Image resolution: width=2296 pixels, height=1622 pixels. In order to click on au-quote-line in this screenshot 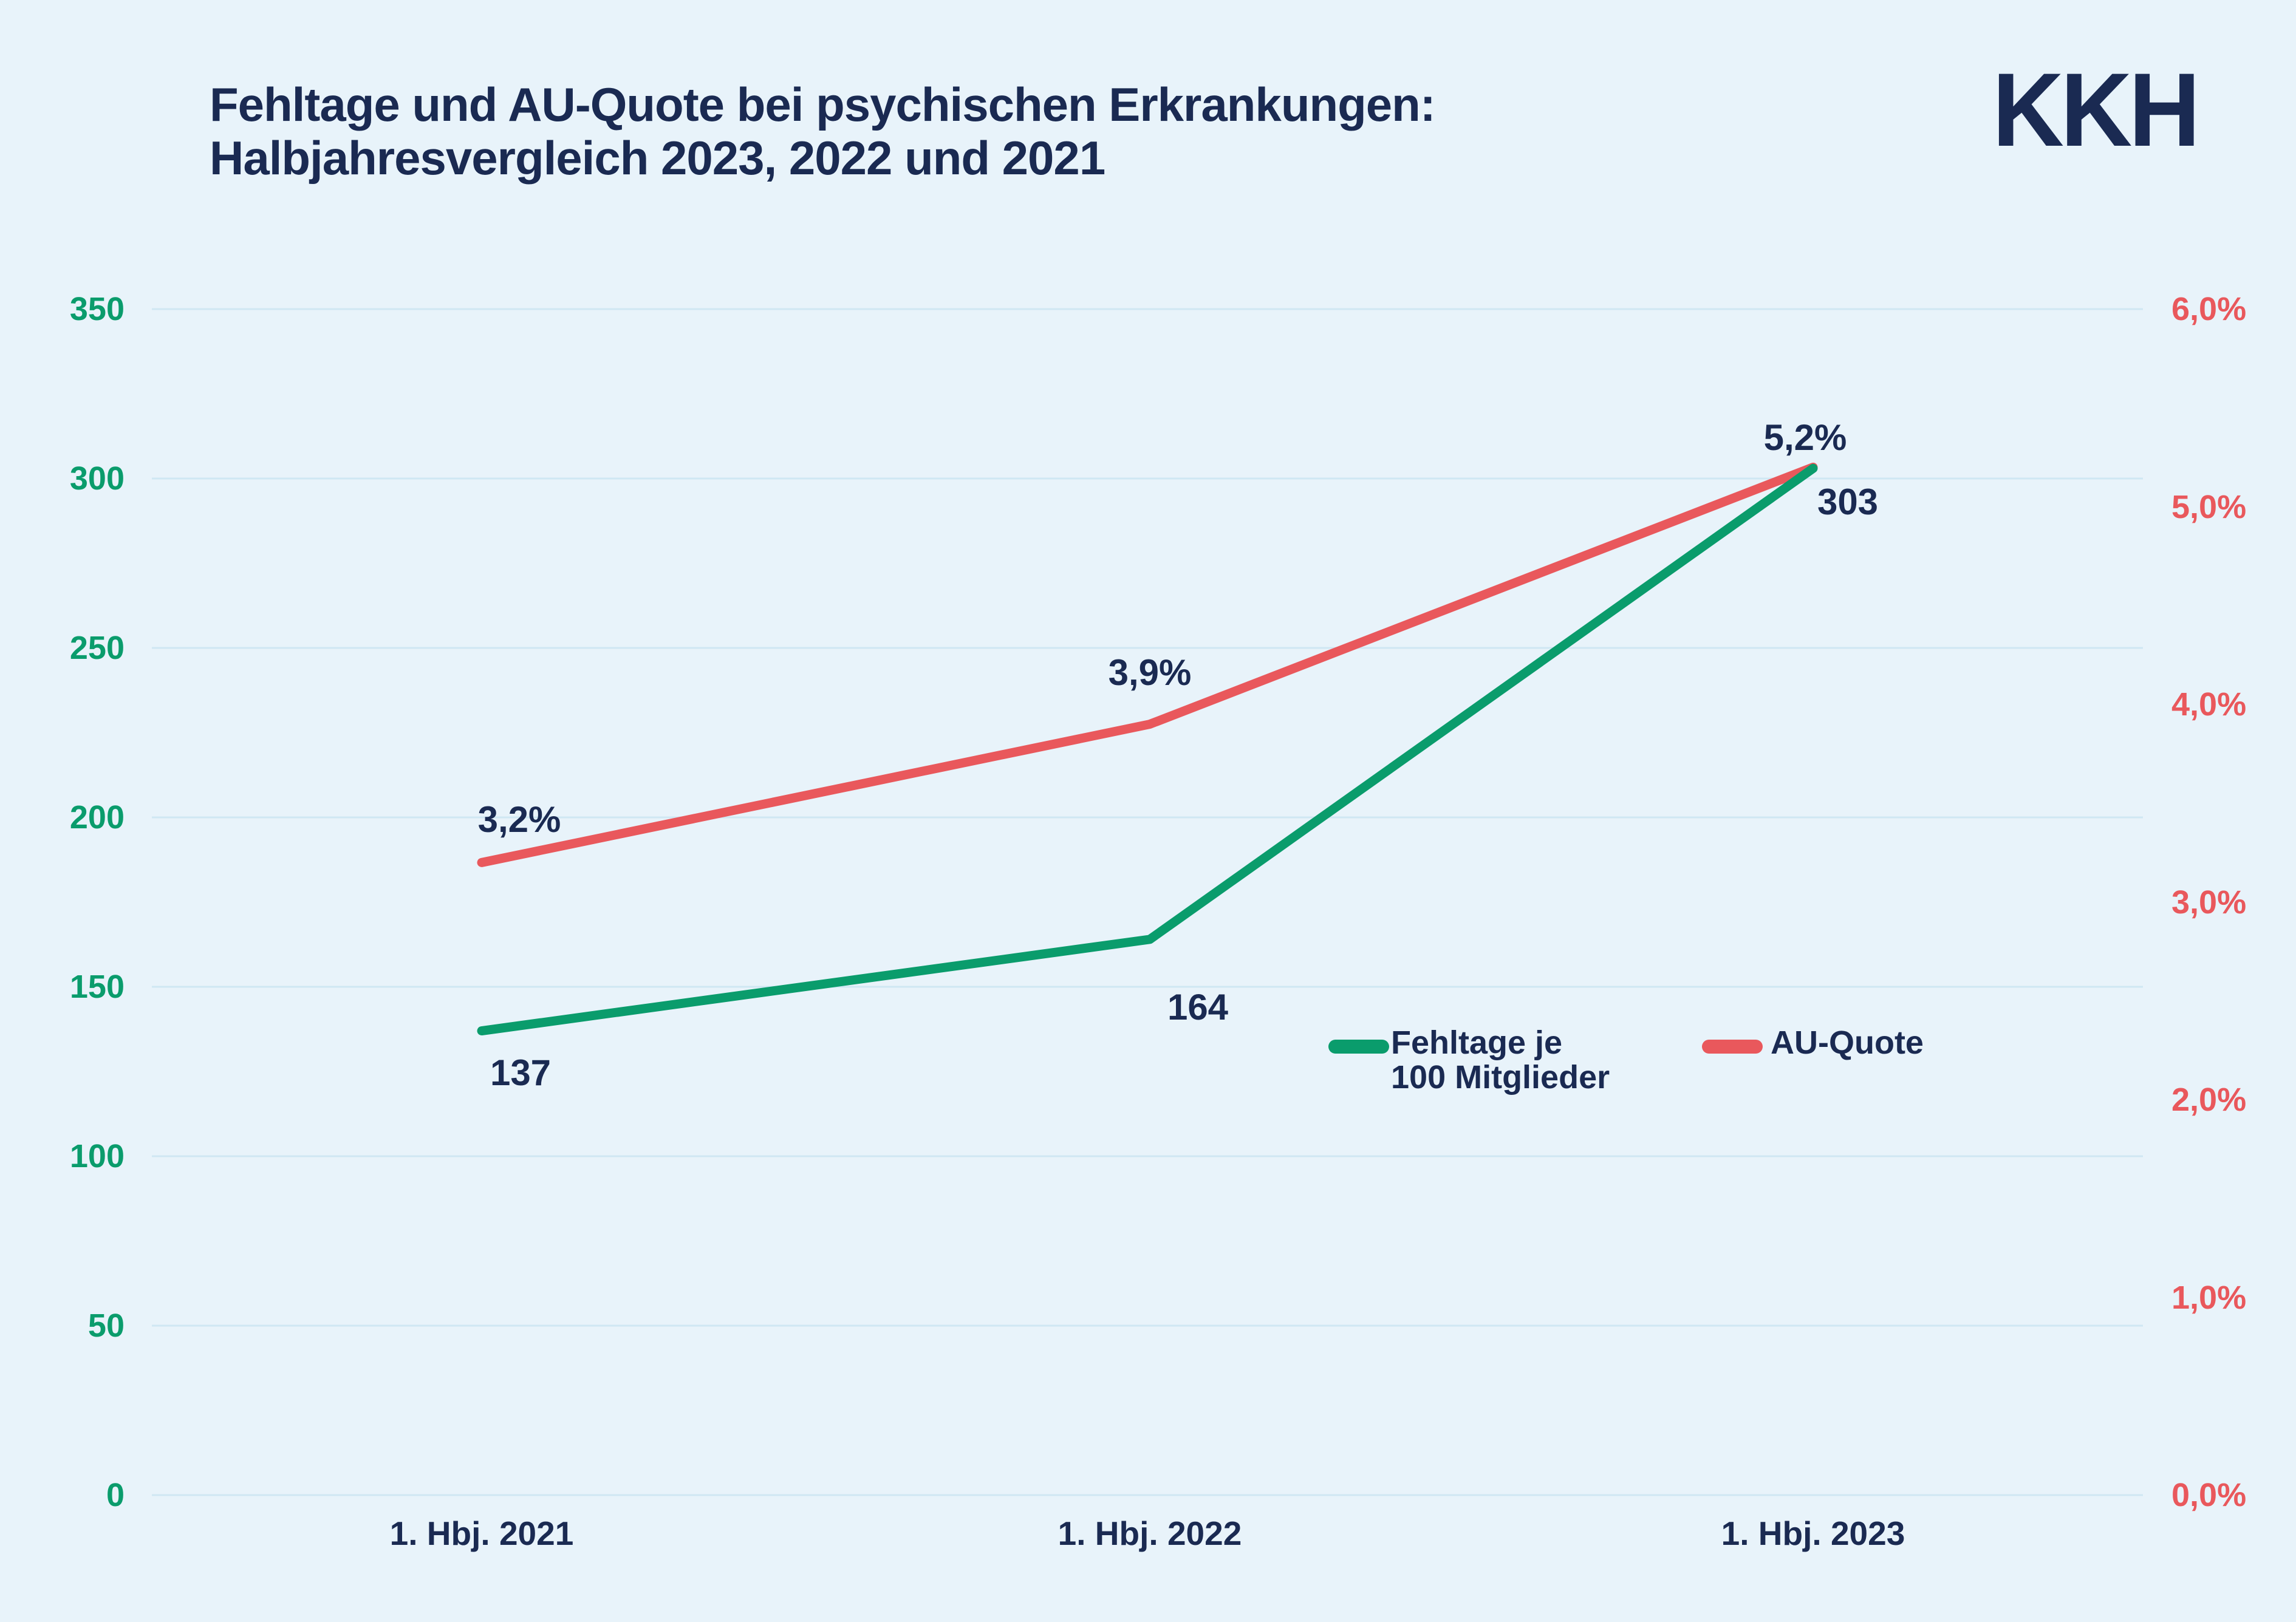, I will do `click(1147, 664)`.